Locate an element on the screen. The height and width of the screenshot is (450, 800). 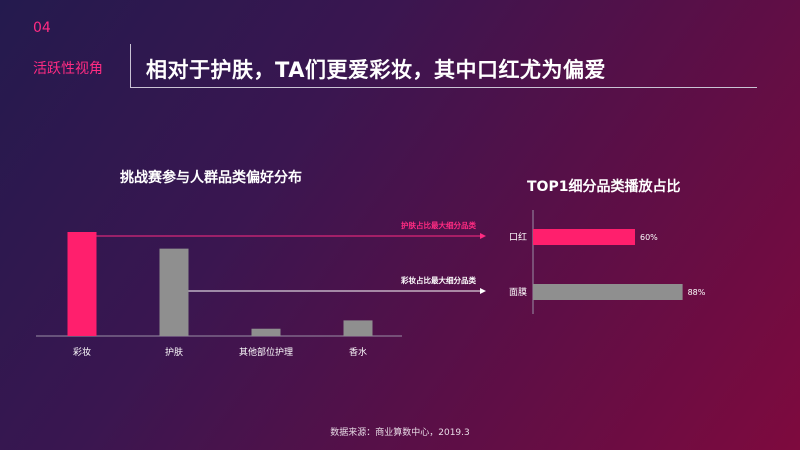
right-chart-category-label: 口红 is located at coordinates (518, 237).